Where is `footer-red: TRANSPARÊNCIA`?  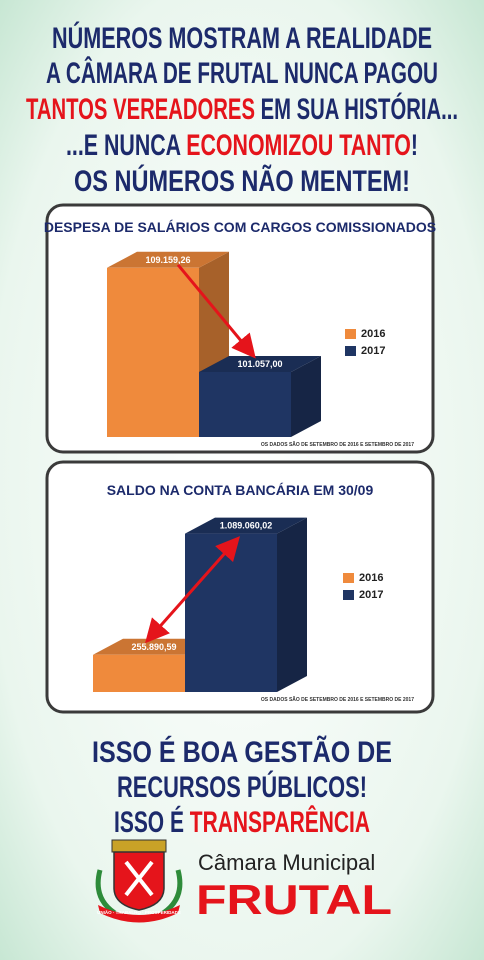 footer-red: TRANSPARÊNCIA is located at coordinates (280, 822).